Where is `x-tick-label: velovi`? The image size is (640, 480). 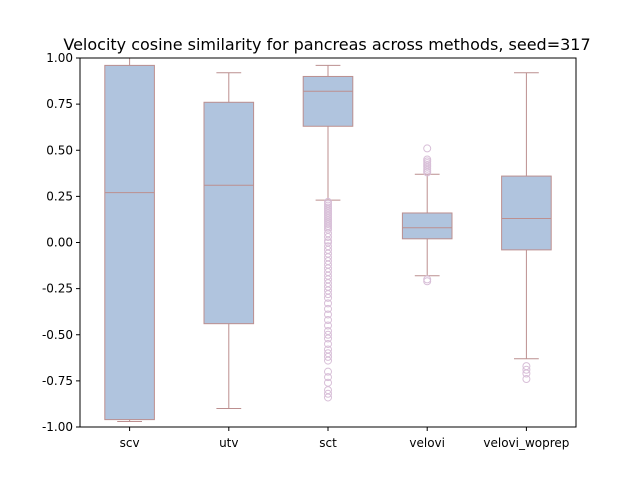 x-tick-label: velovi is located at coordinates (427, 443).